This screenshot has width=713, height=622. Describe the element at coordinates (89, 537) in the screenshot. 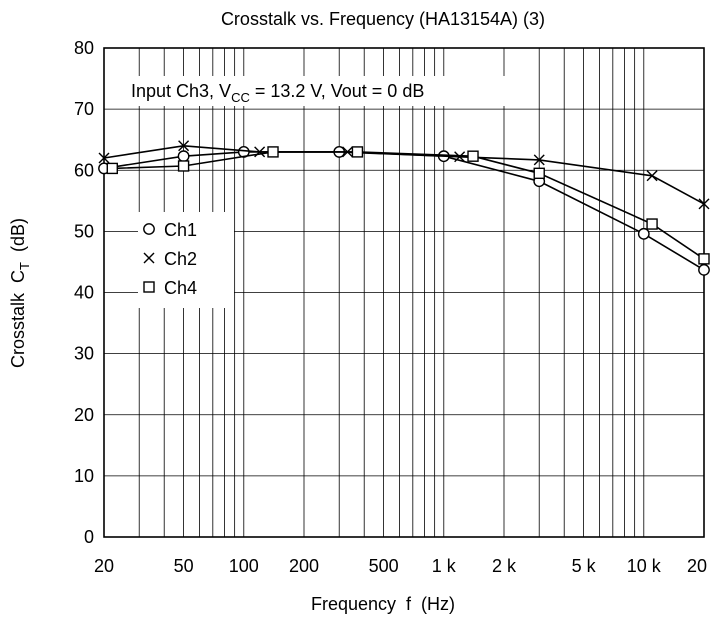

I see `y-tick-label: 0` at that location.